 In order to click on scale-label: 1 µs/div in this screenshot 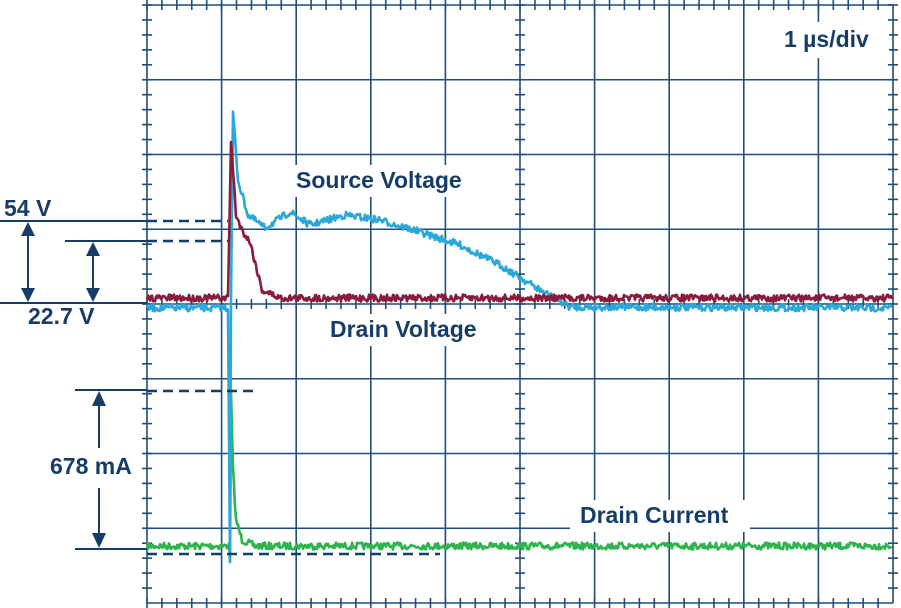, I will do `click(826, 39)`.